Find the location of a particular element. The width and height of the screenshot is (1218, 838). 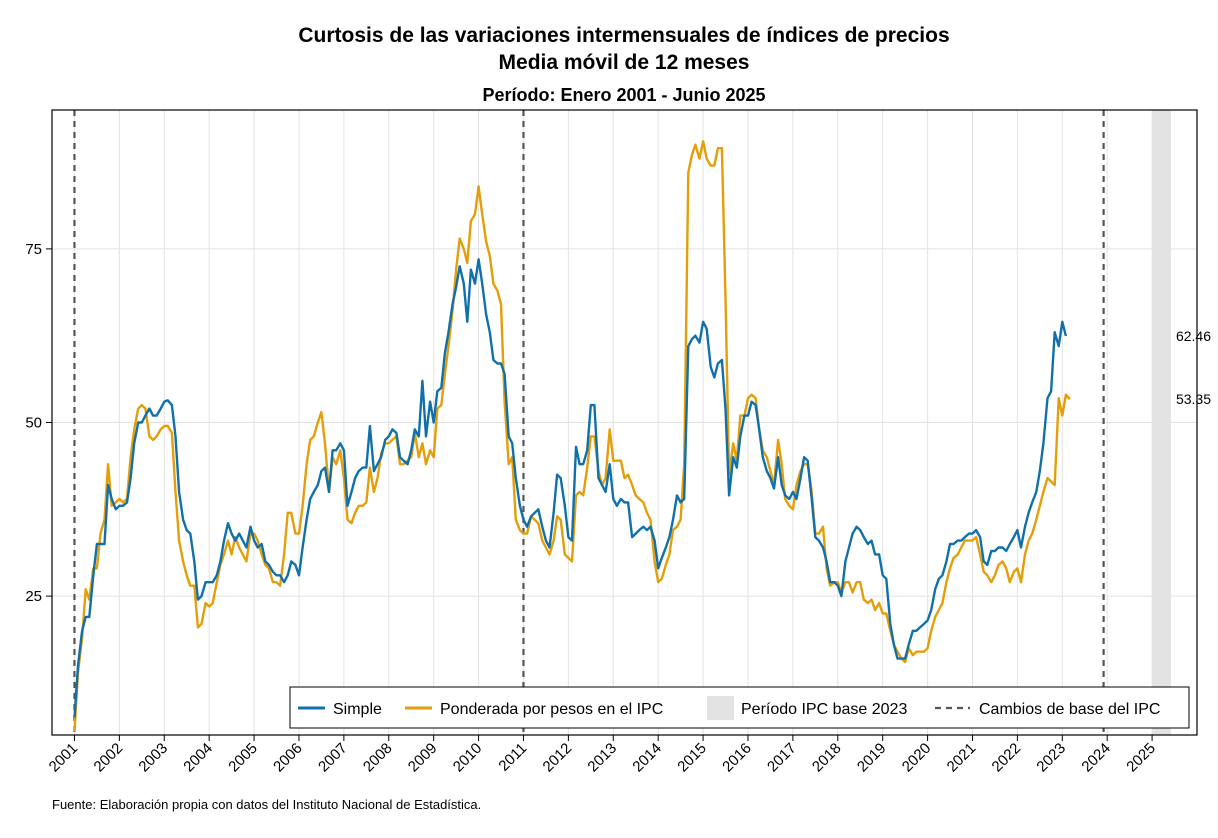

x-tick-label: 2021 is located at coordinates (962, 758).